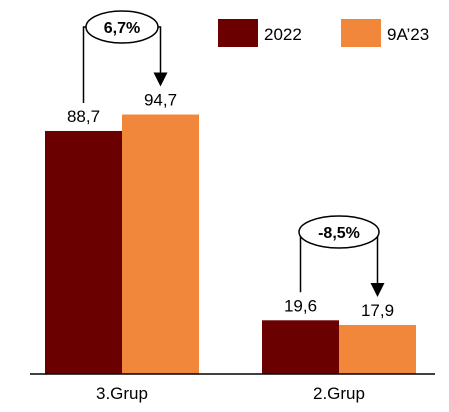 This screenshot has height=412, width=449. Describe the element at coordinates (323, 33) in the screenshot. I see `legend: 2022 9A’23` at that location.